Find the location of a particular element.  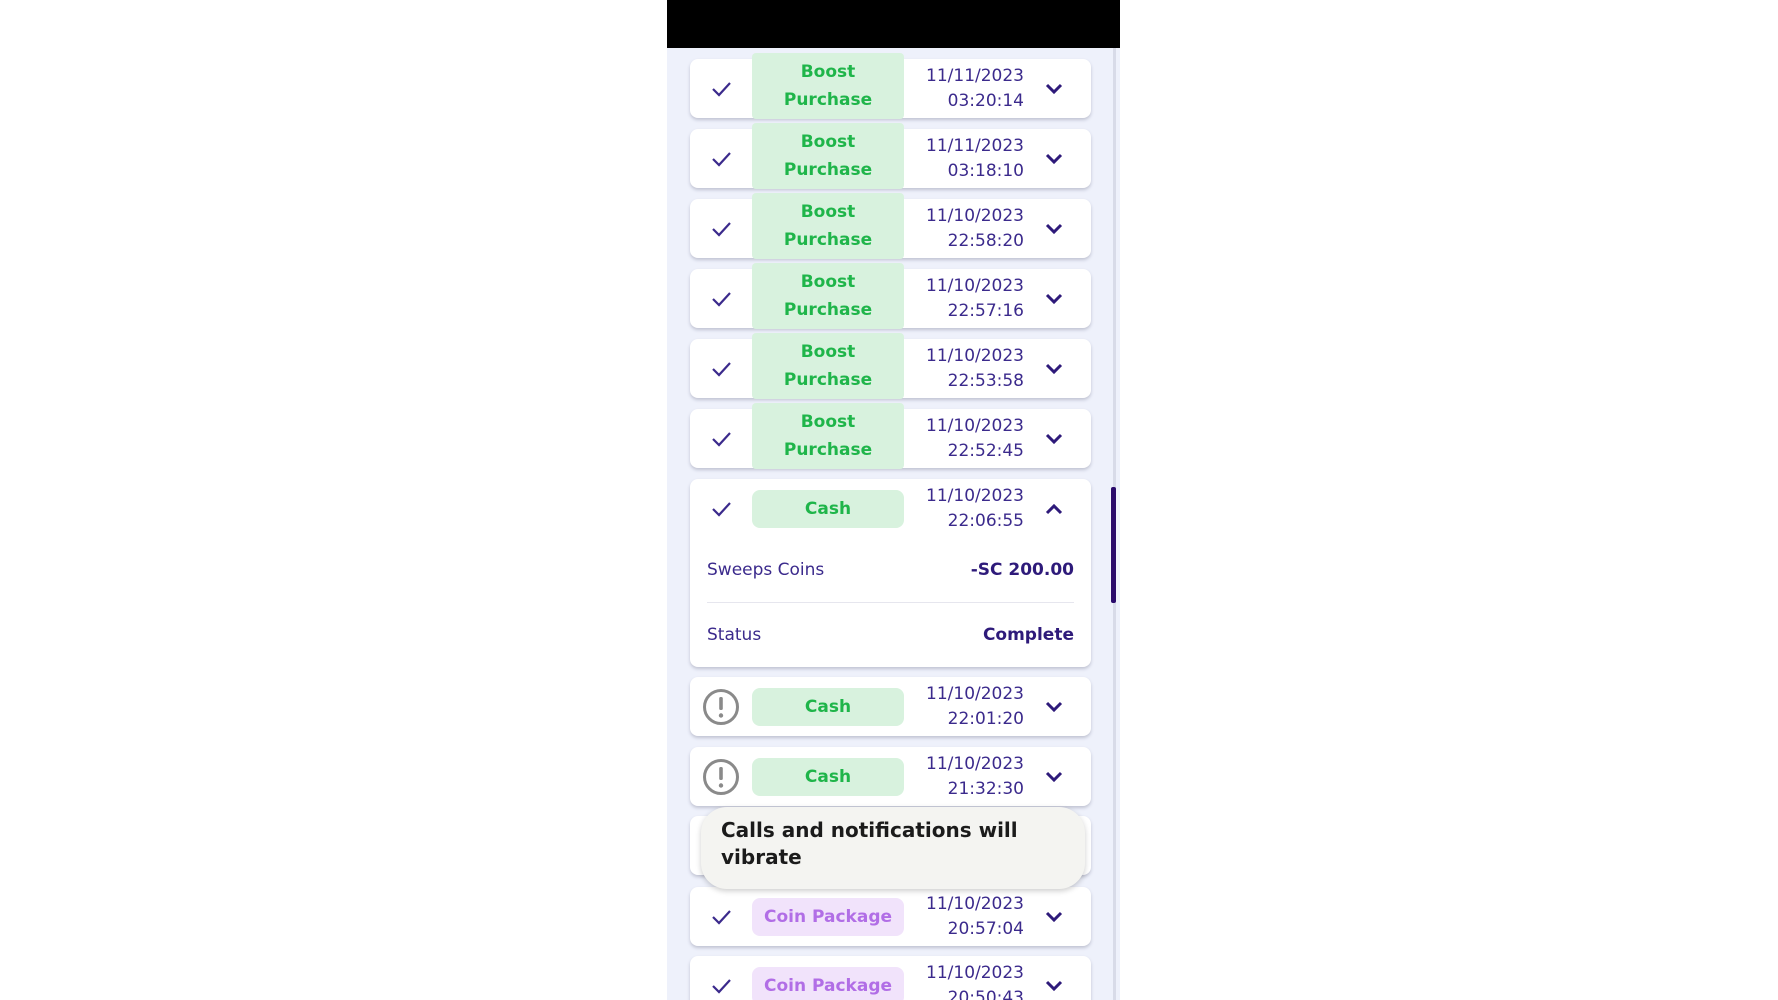

transaction-datetime: 11/10/2023 22:06:55 is located at coordinates (975, 509).